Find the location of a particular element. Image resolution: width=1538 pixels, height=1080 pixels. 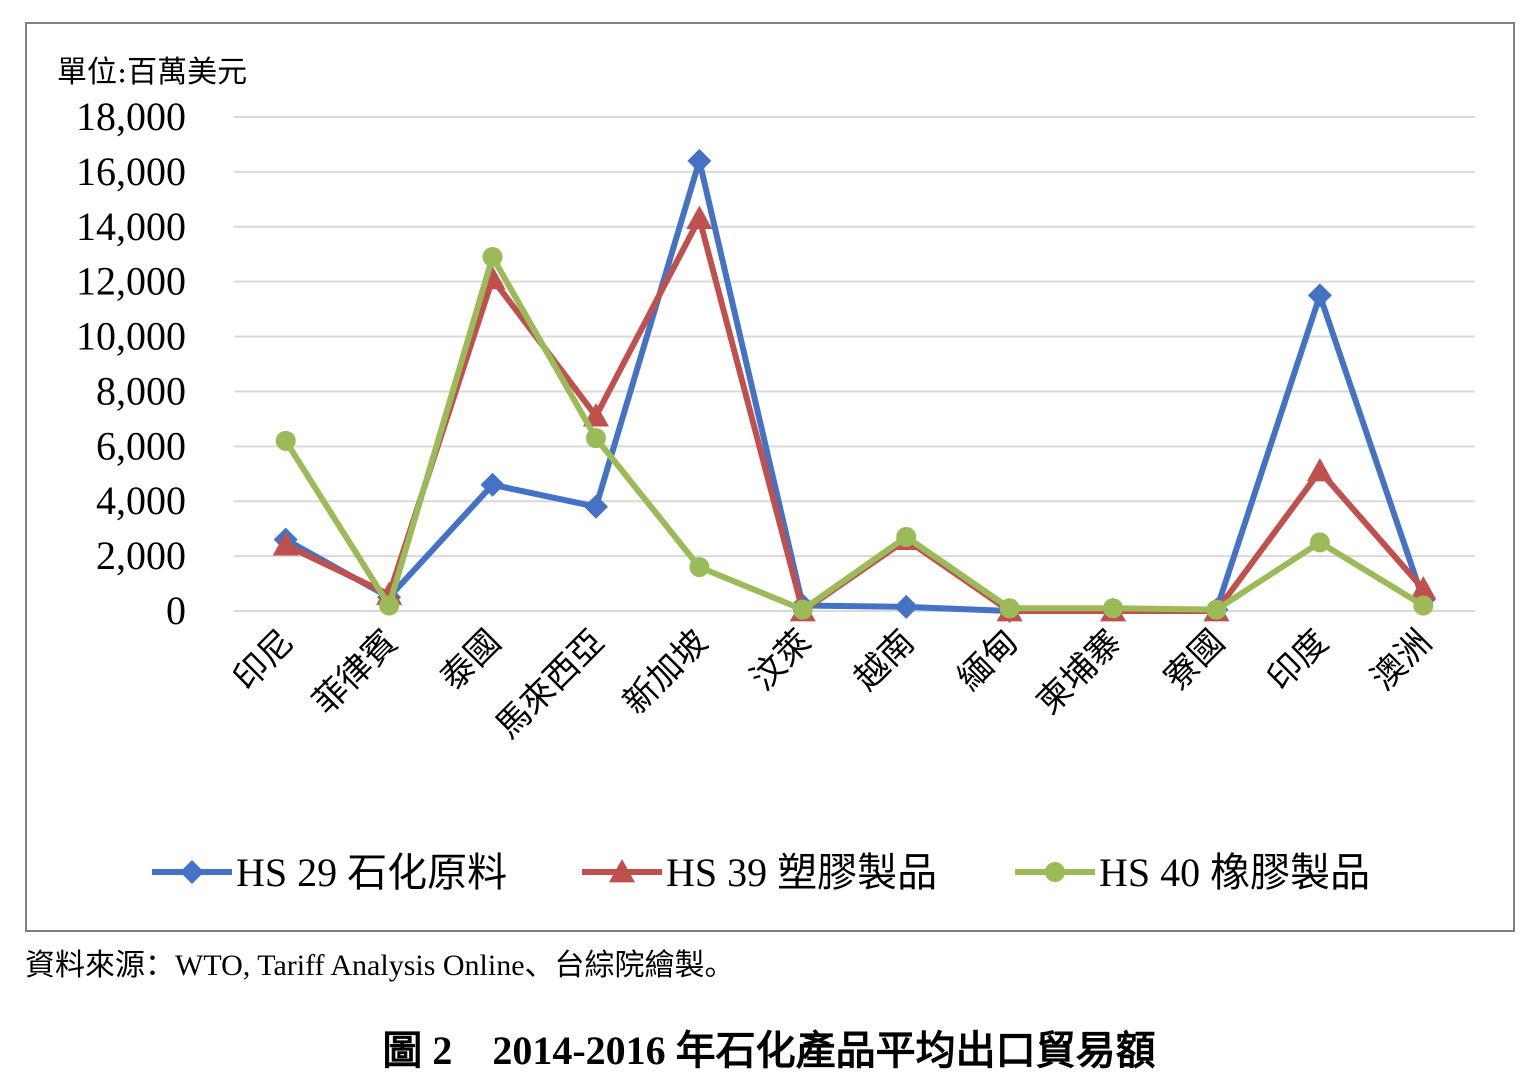

y-tick-label: 10,000 is located at coordinates (131, 336).